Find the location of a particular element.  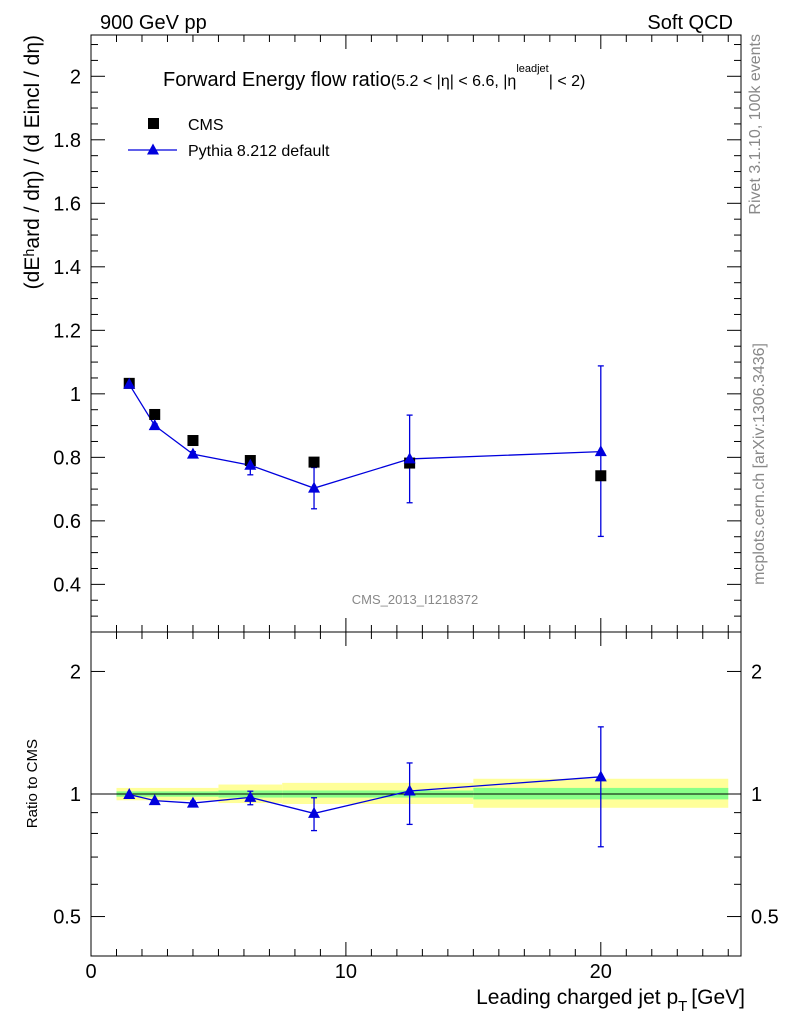

mc-error-bars is located at coordinates (365, 451).